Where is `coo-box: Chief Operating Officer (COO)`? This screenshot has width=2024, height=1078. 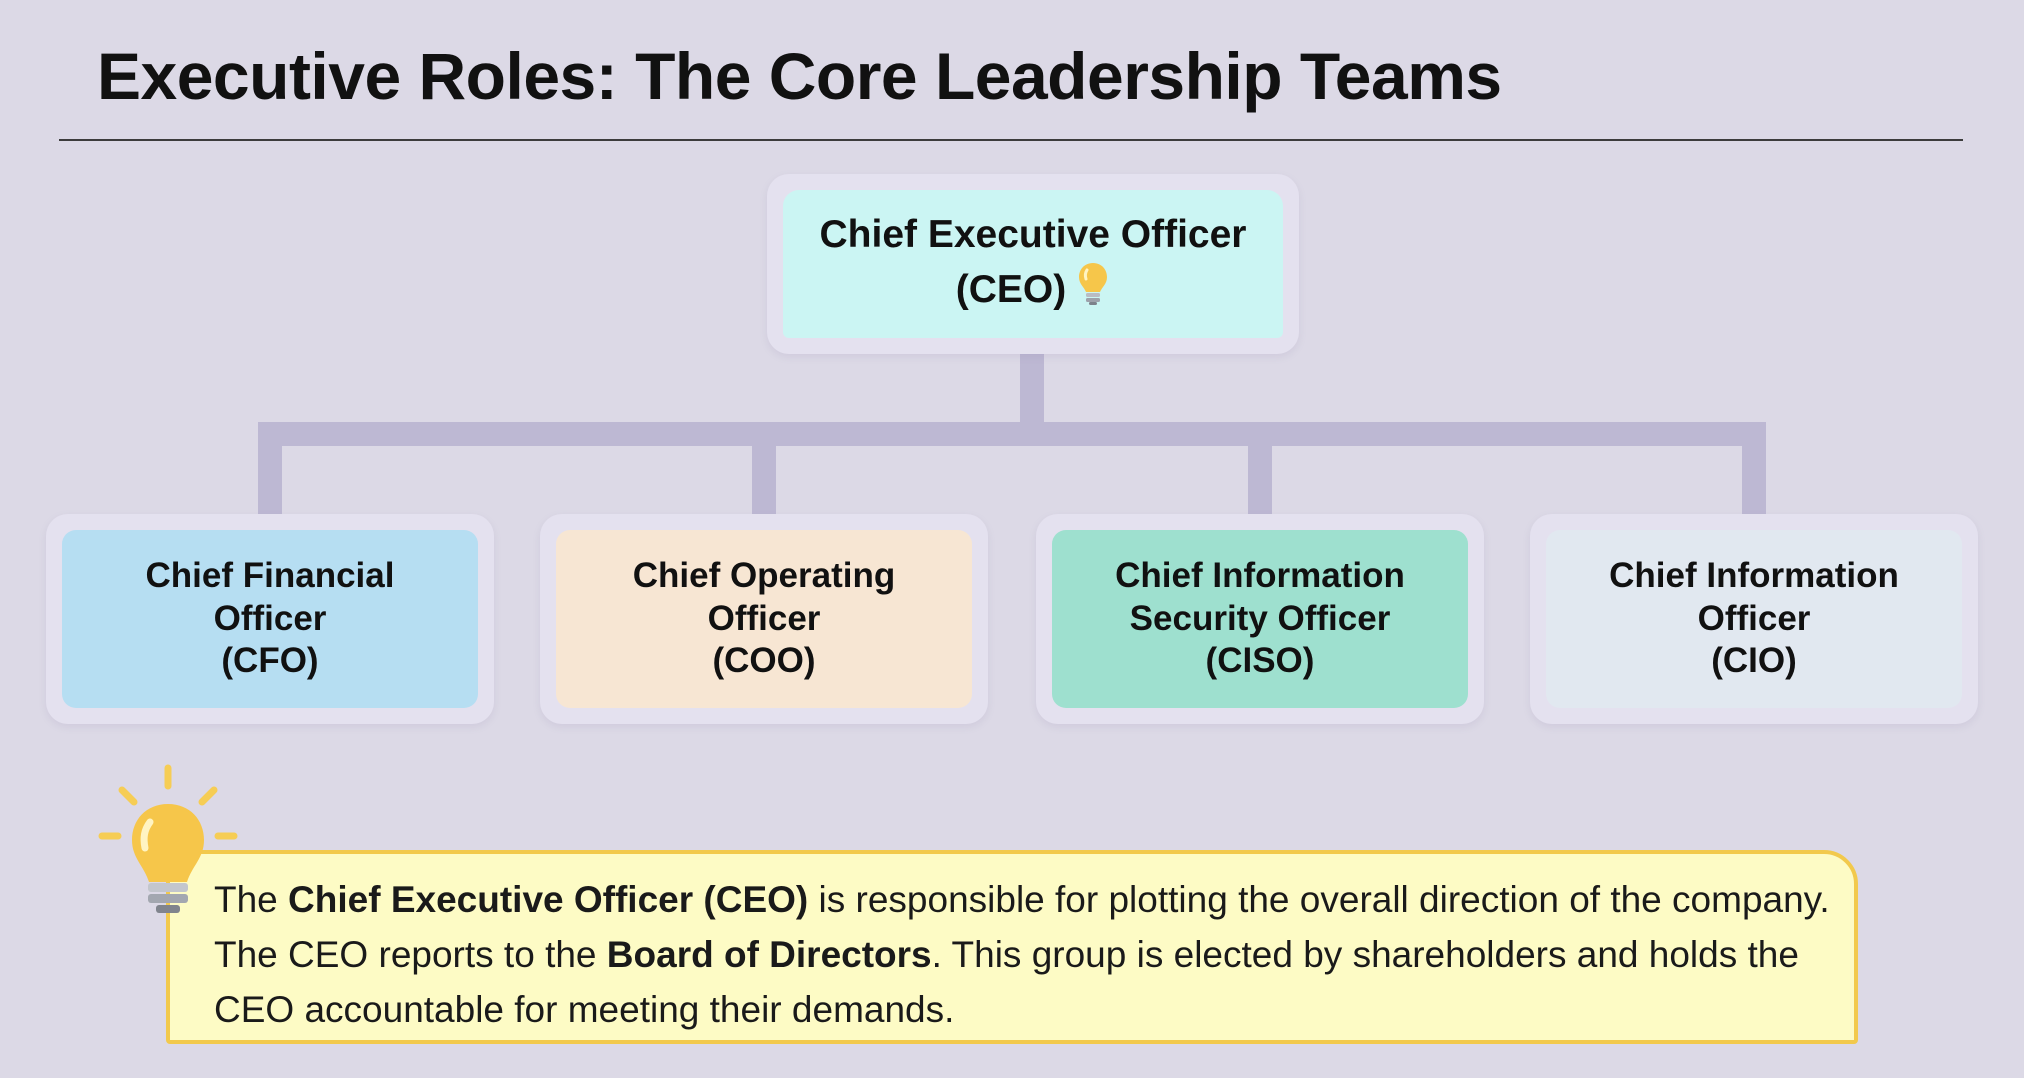 coo-box: Chief Operating Officer (COO) is located at coordinates (764, 619).